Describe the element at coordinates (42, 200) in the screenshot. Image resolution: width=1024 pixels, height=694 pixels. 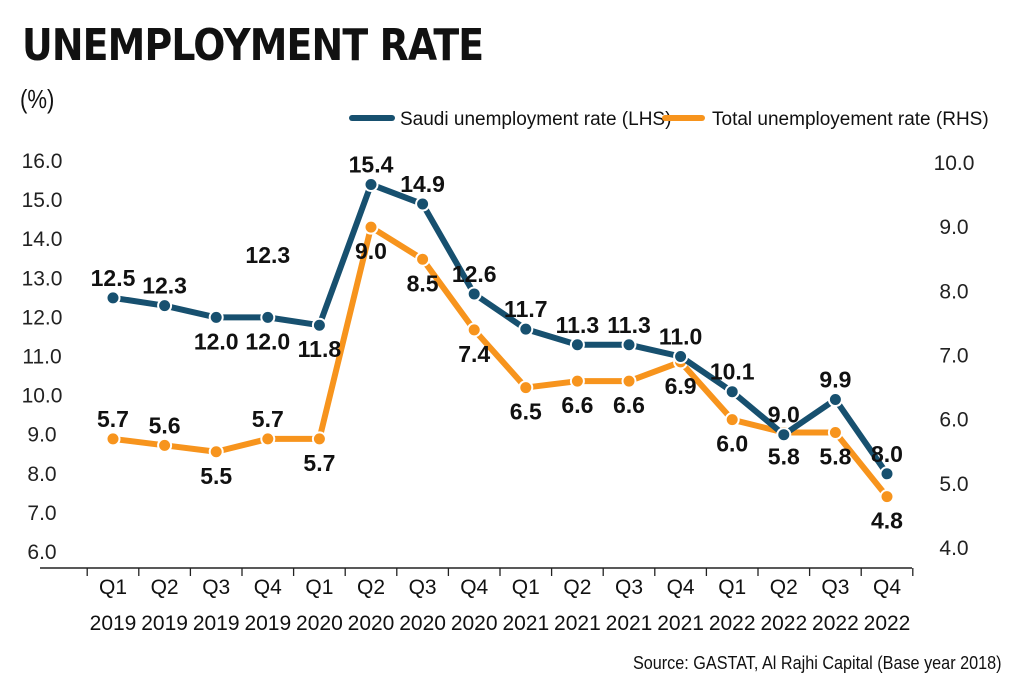
I see `left-tick-label: 15.0` at that location.